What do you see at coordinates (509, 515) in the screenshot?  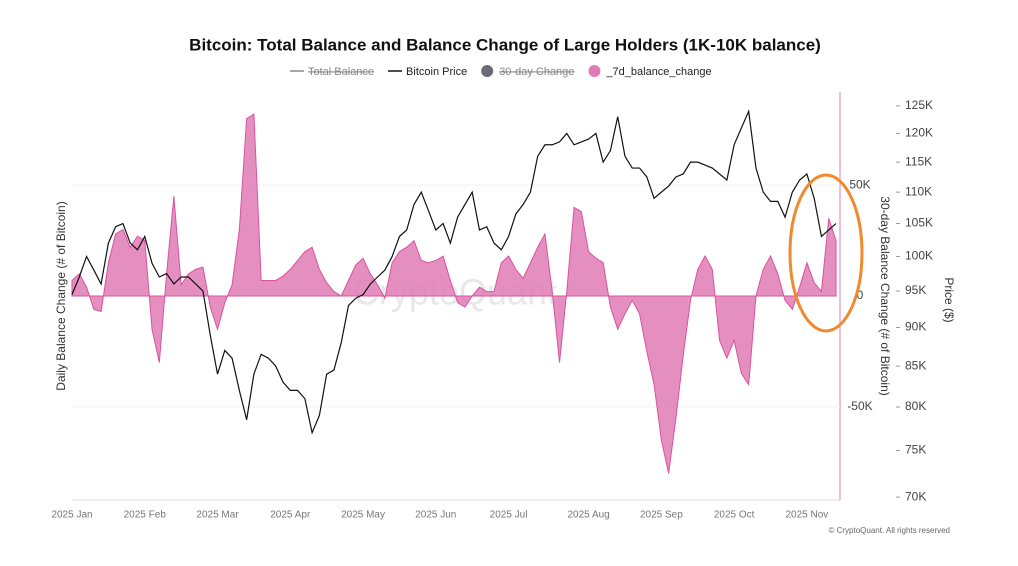 I see `x-tick-label: 2025 Jul` at bounding box center [509, 515].